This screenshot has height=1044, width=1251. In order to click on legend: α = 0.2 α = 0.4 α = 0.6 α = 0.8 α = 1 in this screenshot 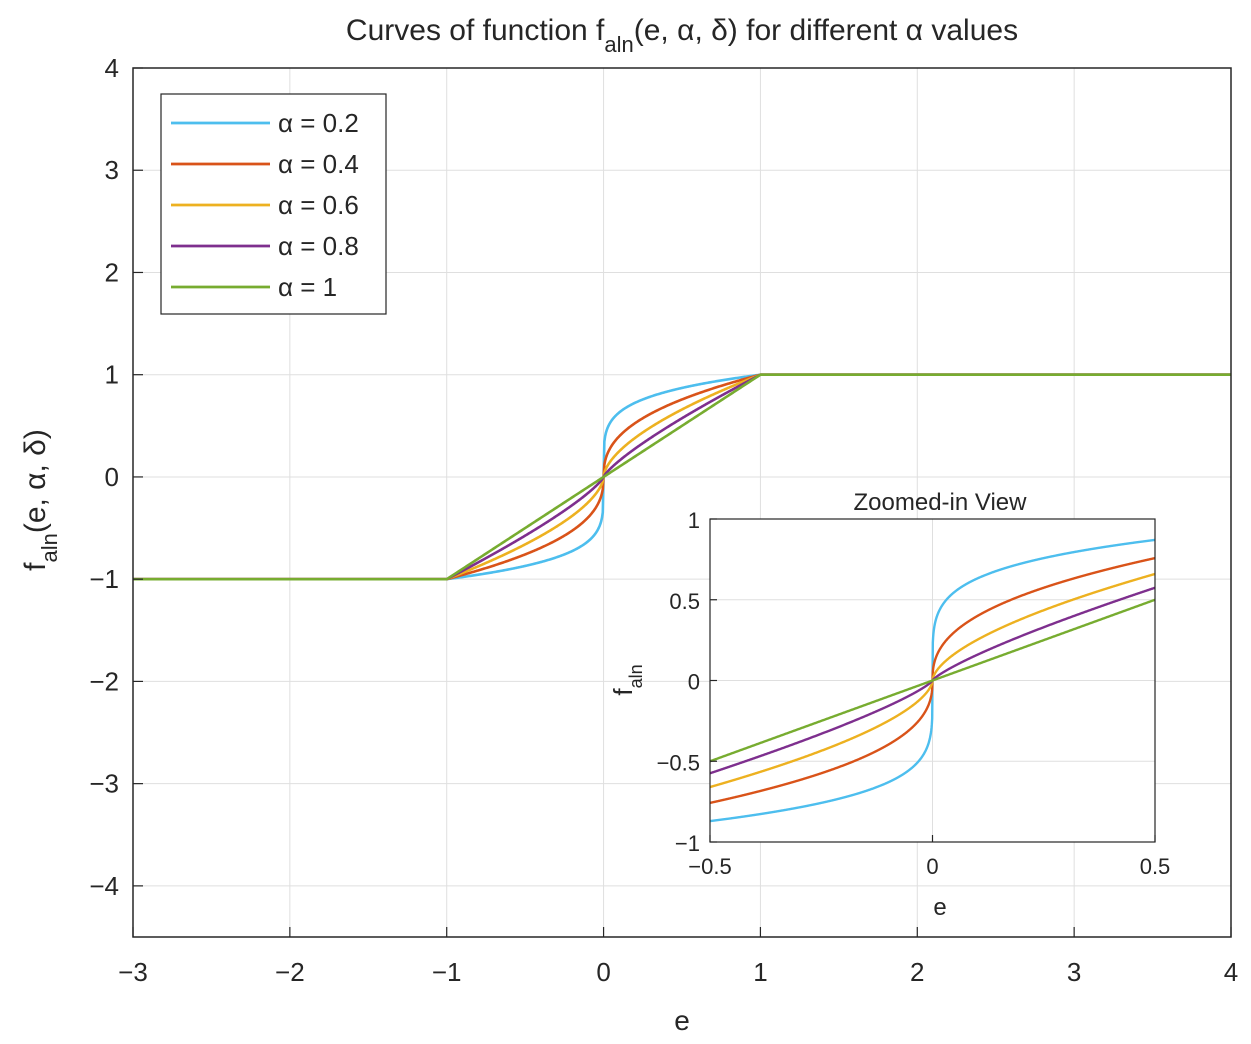, I will do `click(273, 204)`.